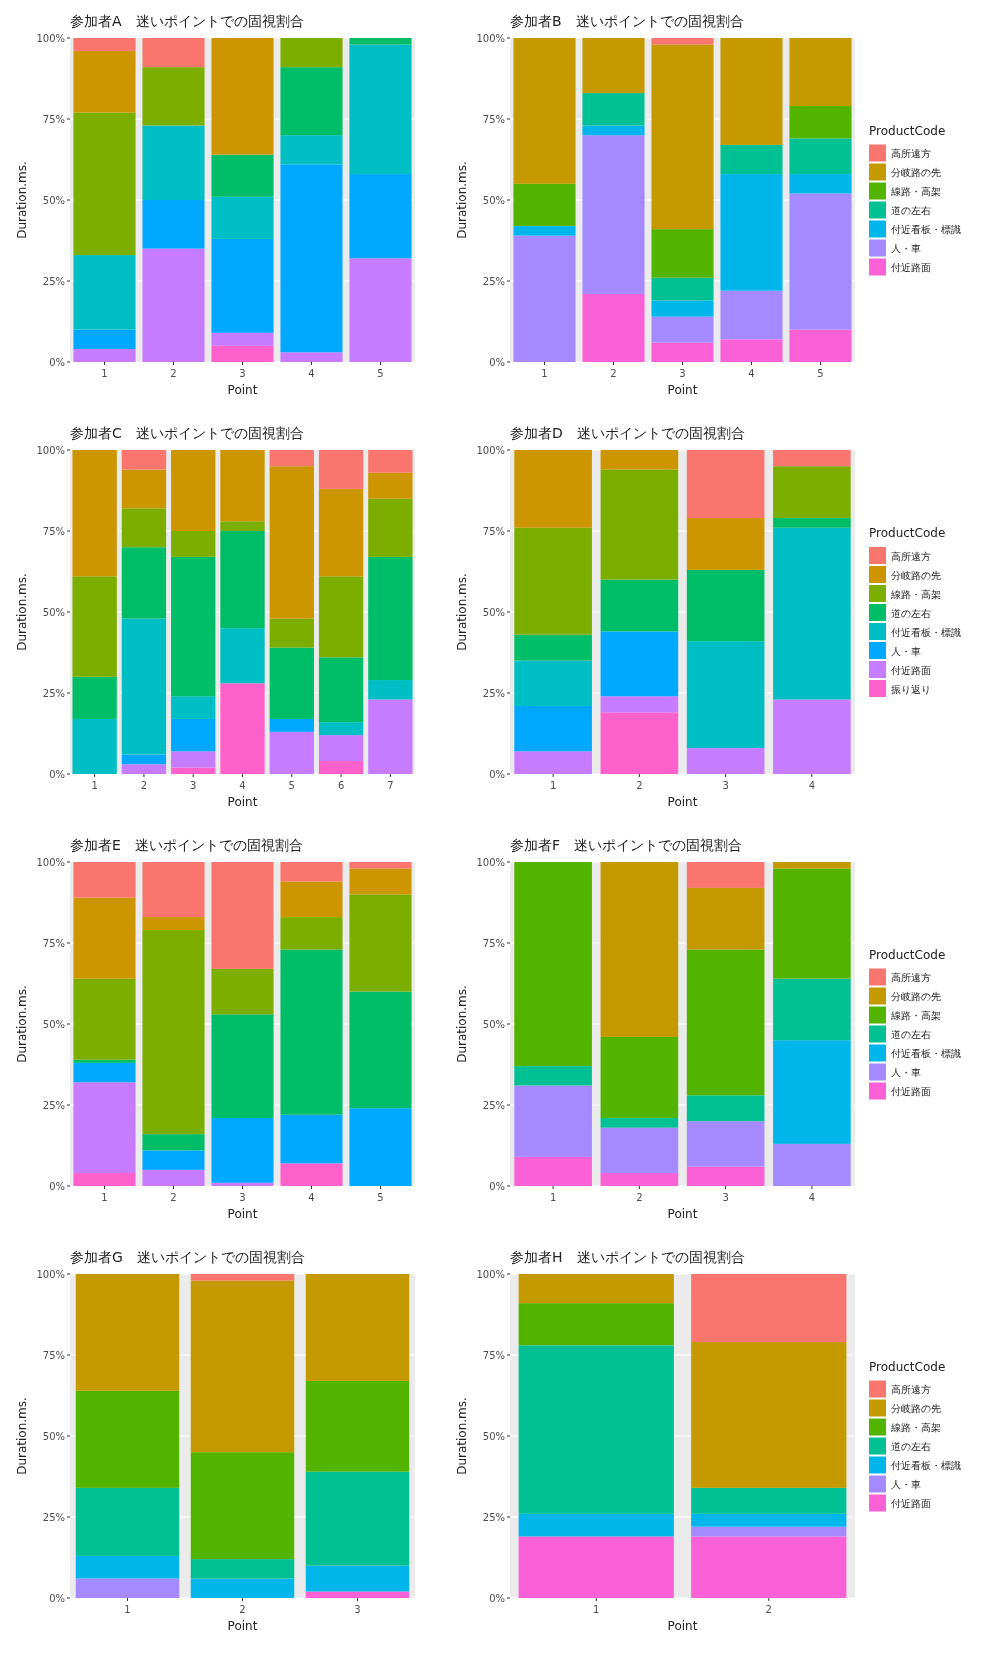 This screenshot has height=1666, width=997. What do you see at coordinates (341, 785) in the screenshot?
I see `x-tick-label: 6` at bounding box center [341, 785].